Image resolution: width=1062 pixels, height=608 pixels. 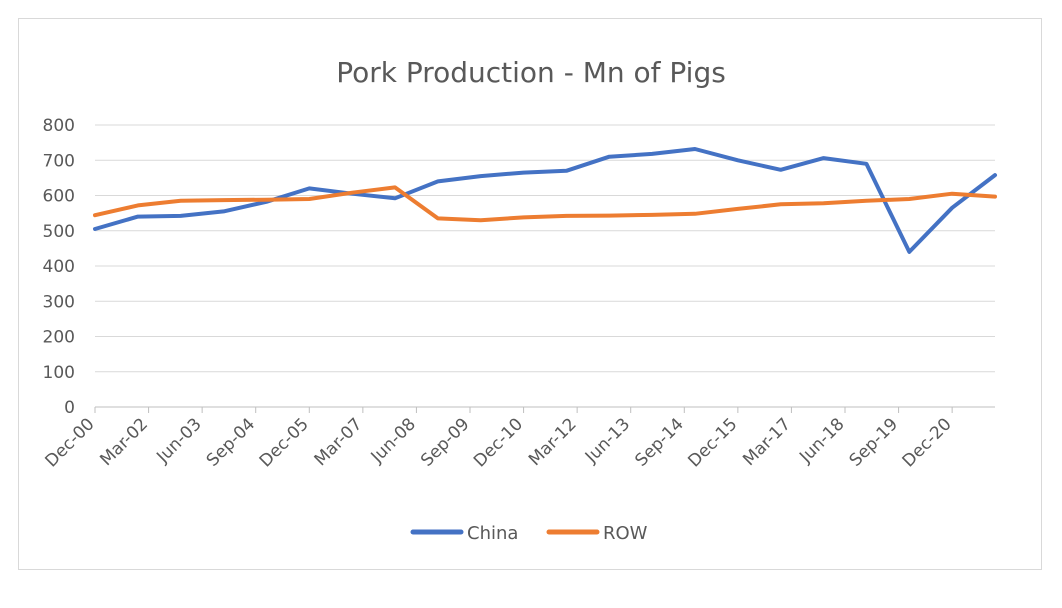 What do you see at coordinates (498, 442) in the screenshot?
I see `x-tick-label: Dec-10` at bounding box center [498, 442].